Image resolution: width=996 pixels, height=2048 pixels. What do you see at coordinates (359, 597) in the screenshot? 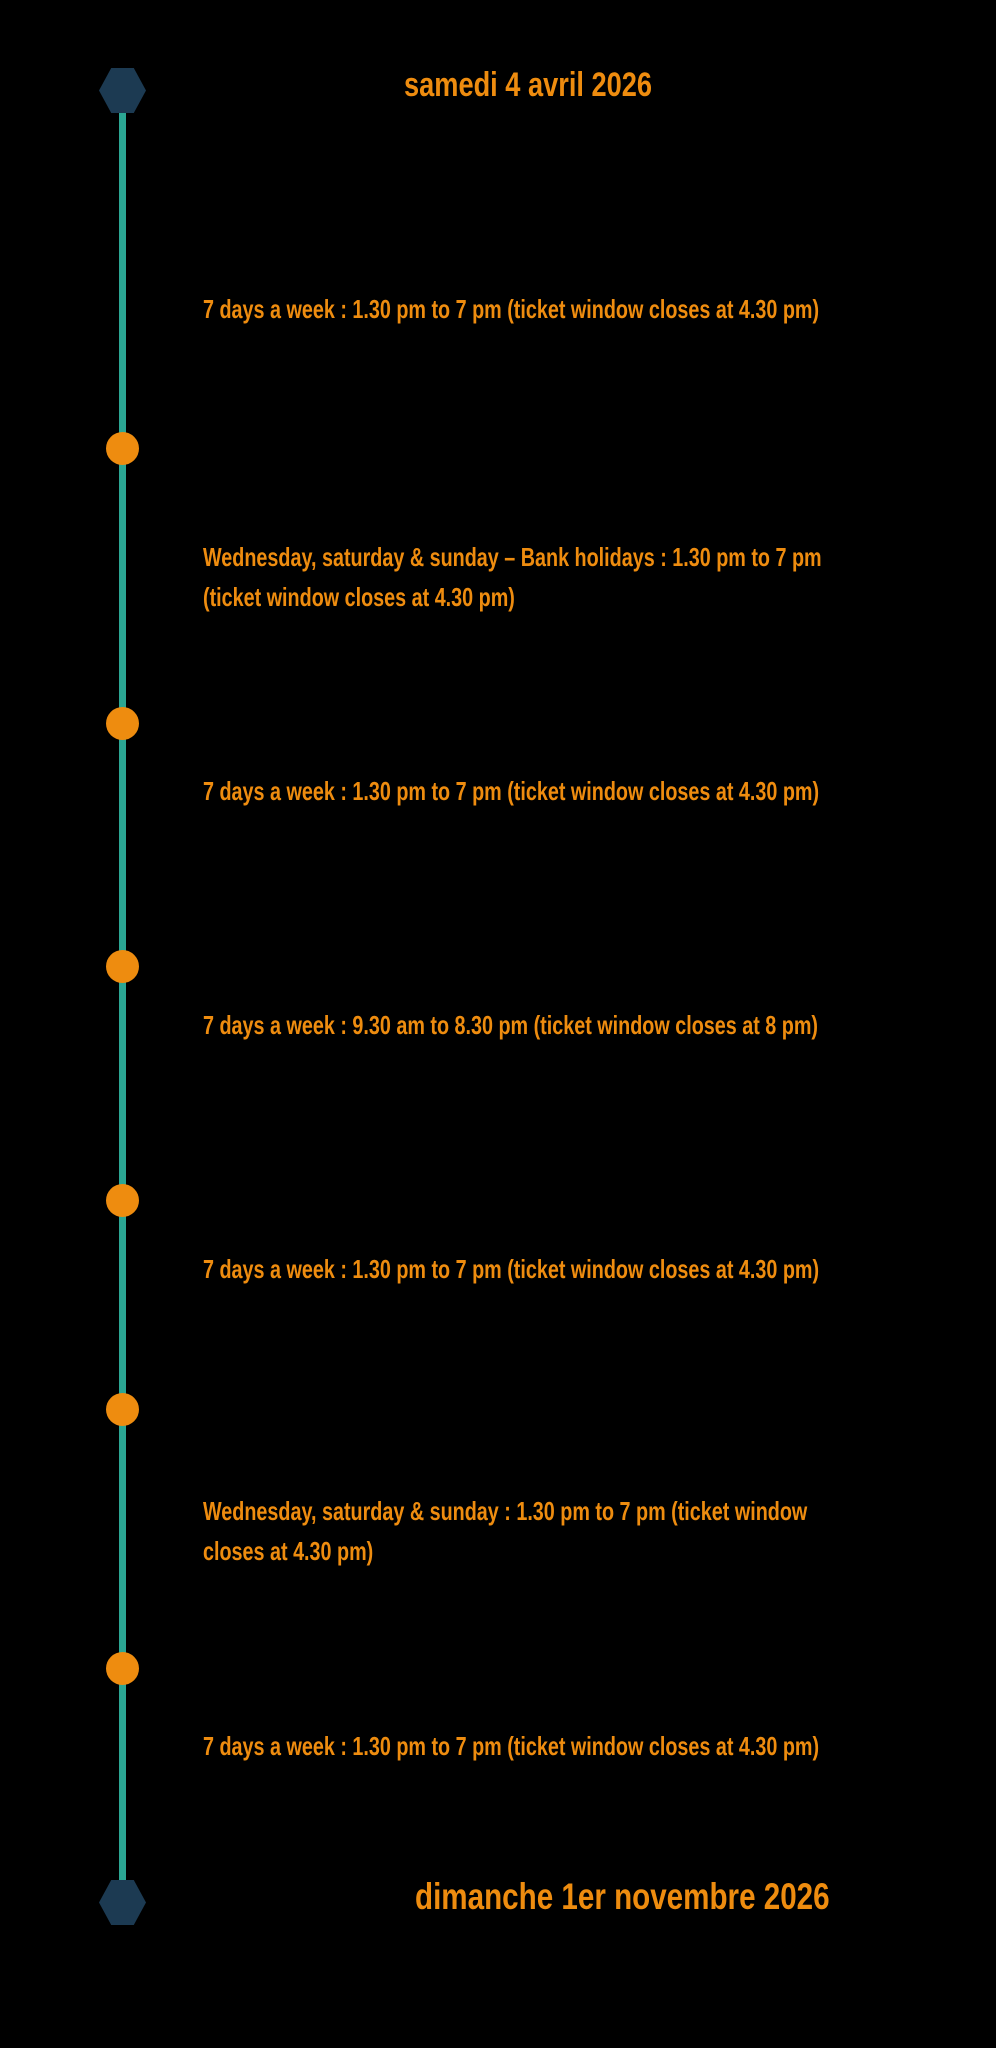
I see `event-text-line: (ticket window closes at 4.30 pm)` at bounding box center [359, 597].